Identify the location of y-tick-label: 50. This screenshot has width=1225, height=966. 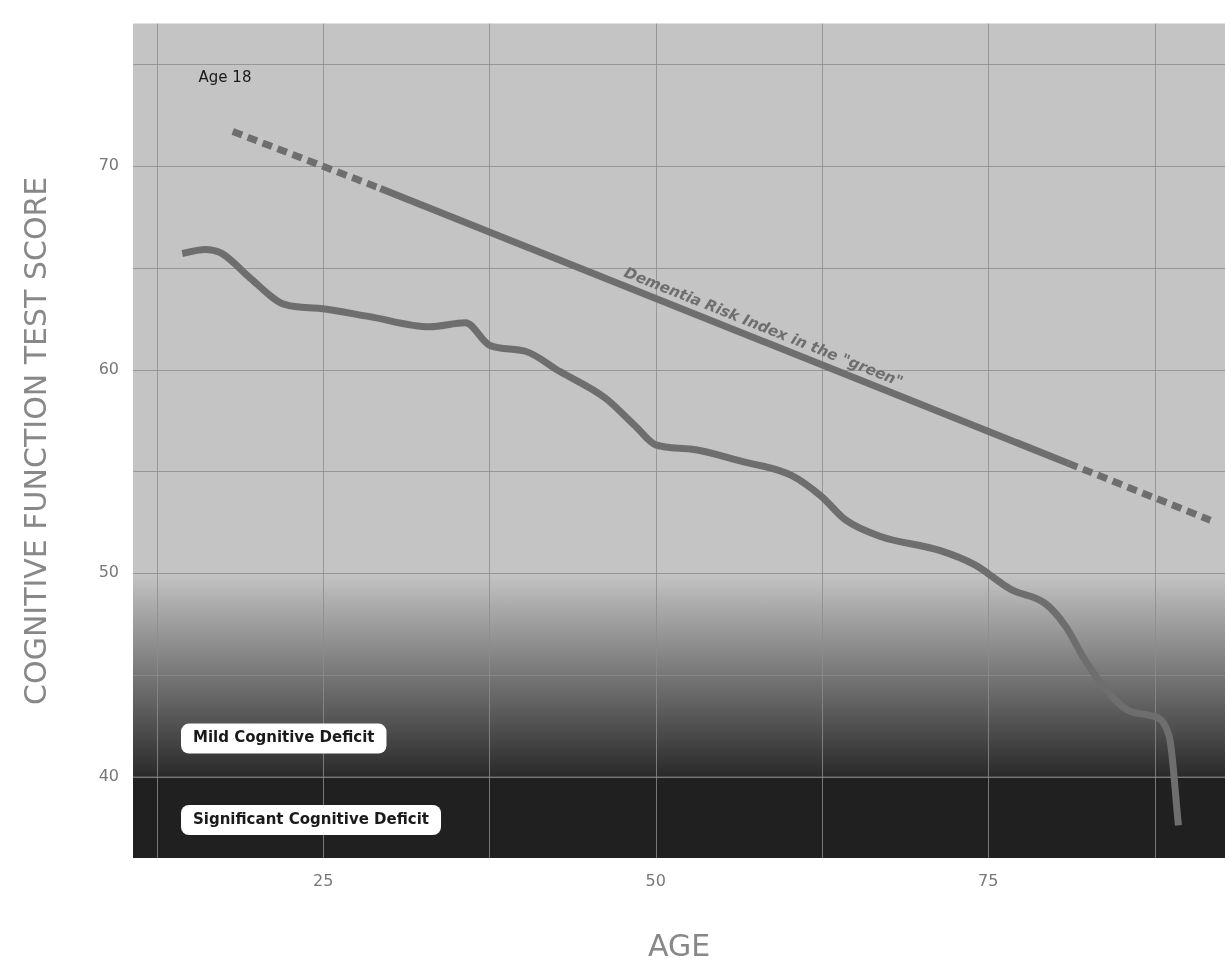
(108, 572).